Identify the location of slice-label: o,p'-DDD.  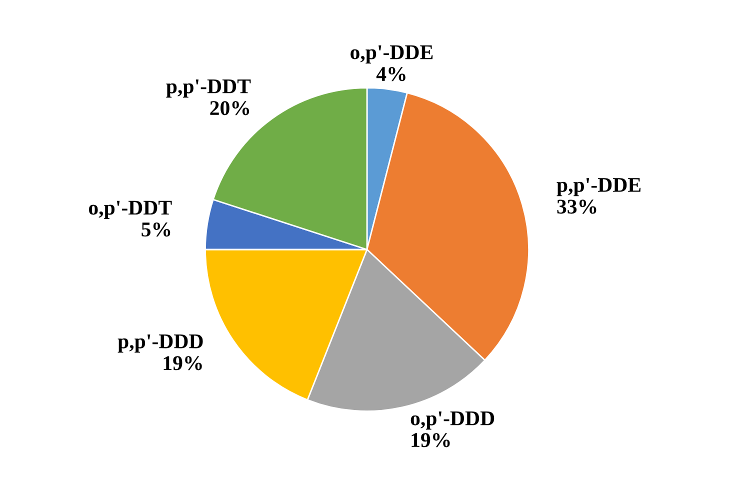
(452, 421).